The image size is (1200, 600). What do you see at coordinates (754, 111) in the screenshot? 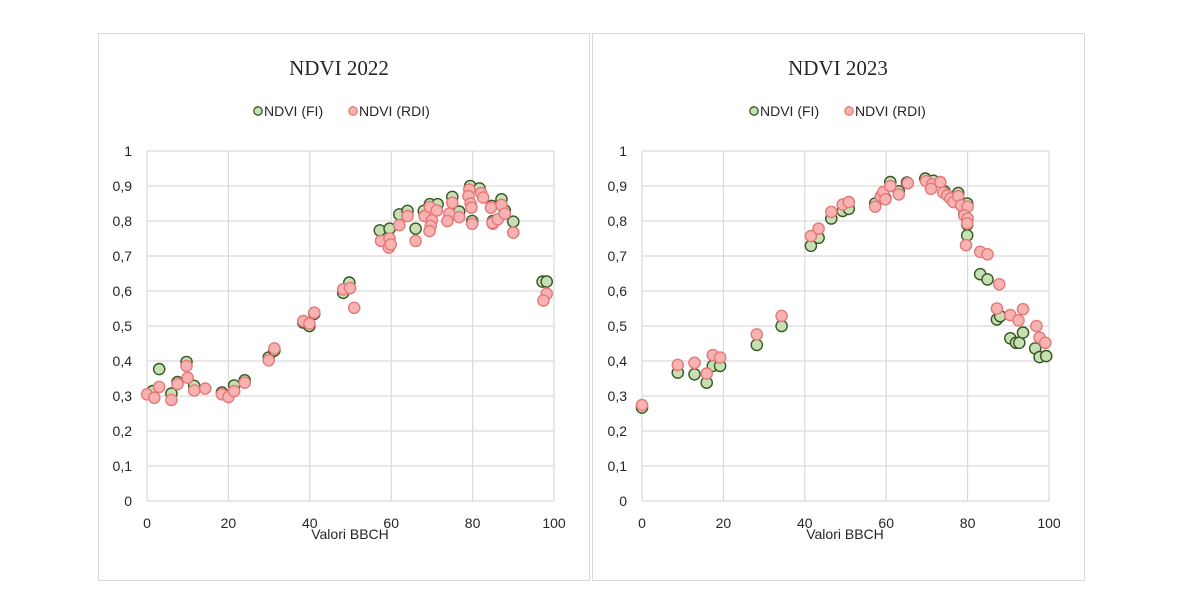
I see `legend-marker-fi` at bounding box center [754, 111].